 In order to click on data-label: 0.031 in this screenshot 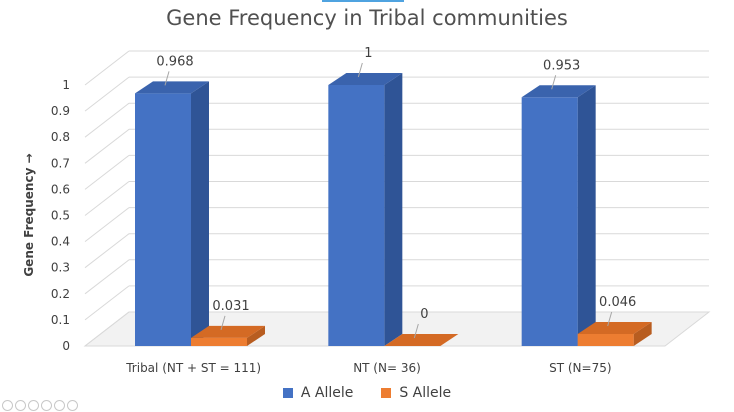, I will do `click(230, 306)`.